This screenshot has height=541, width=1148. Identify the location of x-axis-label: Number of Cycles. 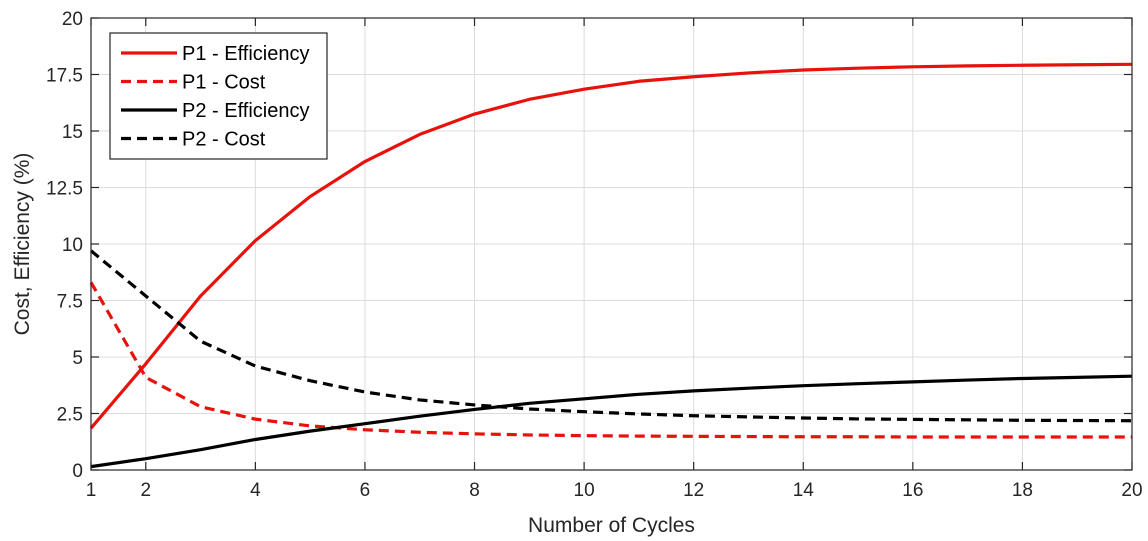
(611, 525).